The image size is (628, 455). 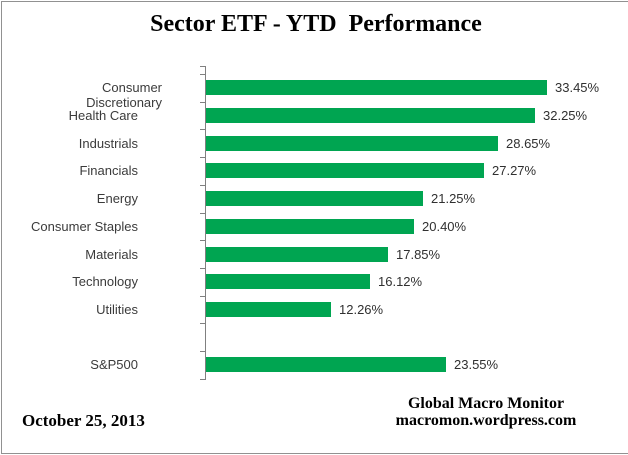 What do you see at coordinates (316, 24) in the screenshot?
I see `chart-title: Sector ETF - YTD Performance` at bounding box center [316, 24].